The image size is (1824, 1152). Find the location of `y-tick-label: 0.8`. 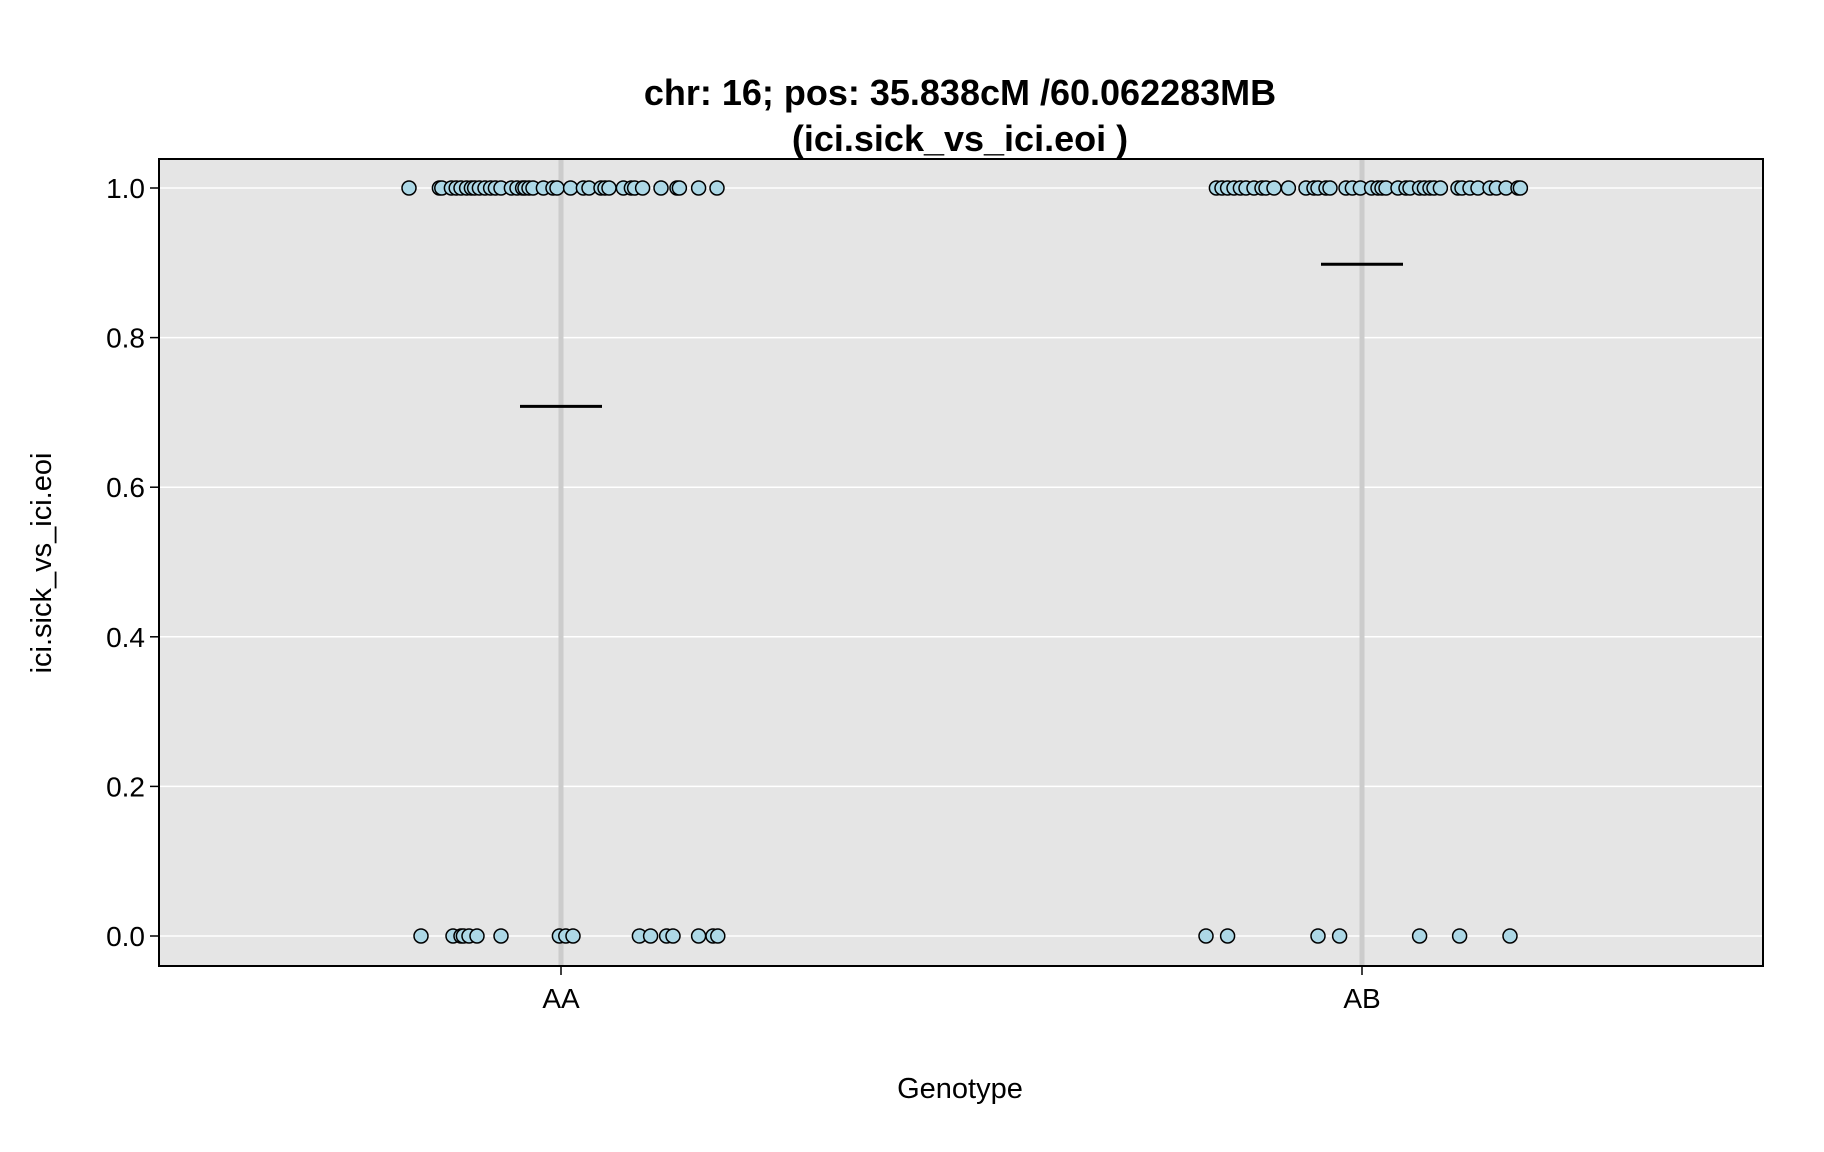

y-tick-label: 0.8 is located at coordinates (125, 338).